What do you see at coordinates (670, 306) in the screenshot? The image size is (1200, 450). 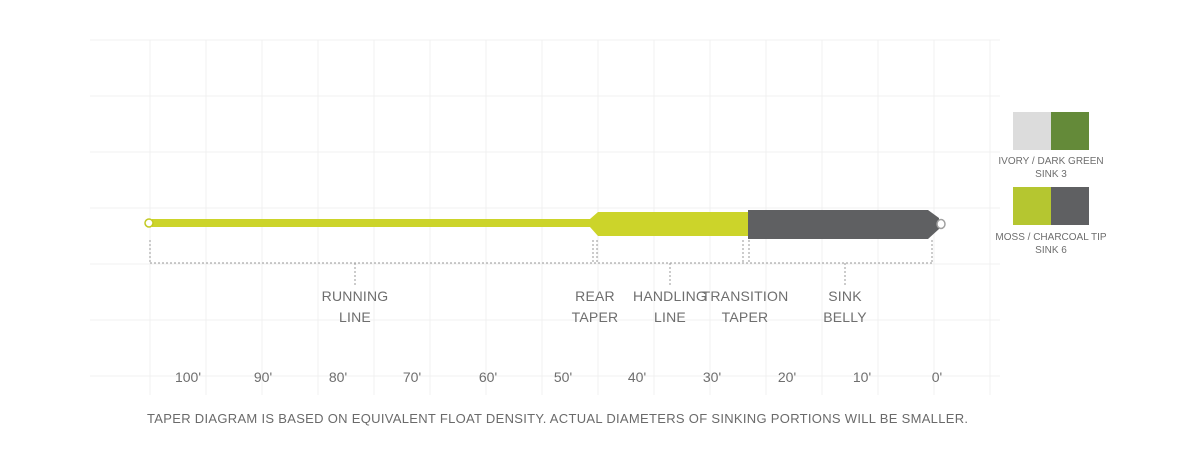 I see `section-label-handling-line: HANDLING LINE` at bounding box center [670, 306].